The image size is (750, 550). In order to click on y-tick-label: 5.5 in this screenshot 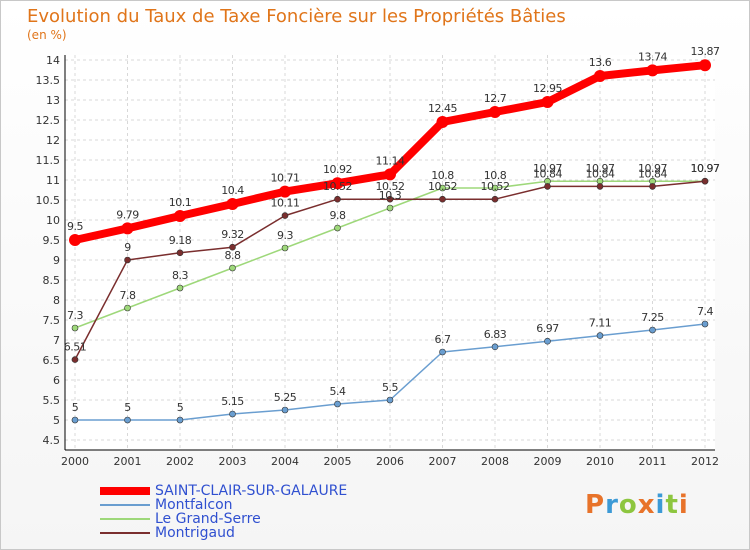, I will do `click(52, 400)`.